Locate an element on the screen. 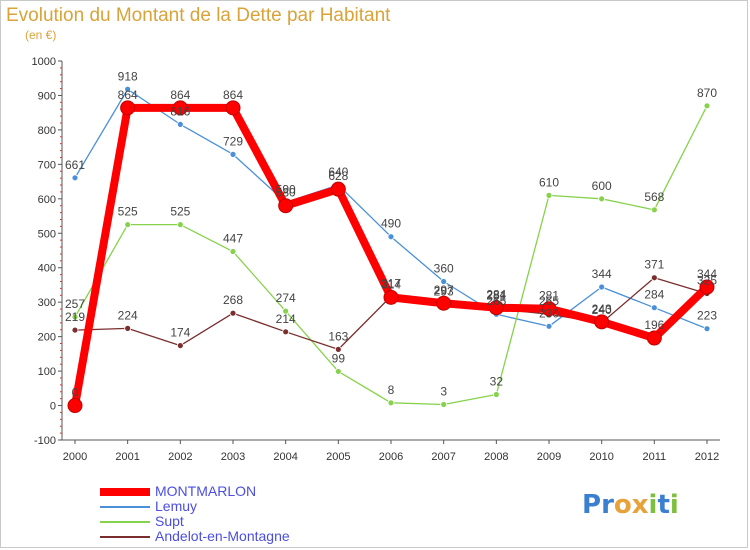 Image resolution: width=750 pixels, height=550 pixels. data-label-lemuy: 344 is located at coordinates (602, 274).